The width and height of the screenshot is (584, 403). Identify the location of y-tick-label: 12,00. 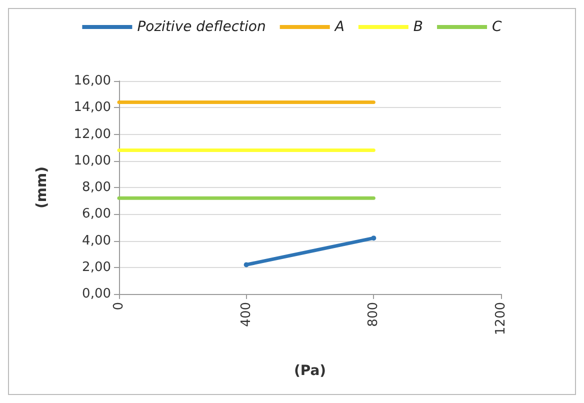
(92, 134).